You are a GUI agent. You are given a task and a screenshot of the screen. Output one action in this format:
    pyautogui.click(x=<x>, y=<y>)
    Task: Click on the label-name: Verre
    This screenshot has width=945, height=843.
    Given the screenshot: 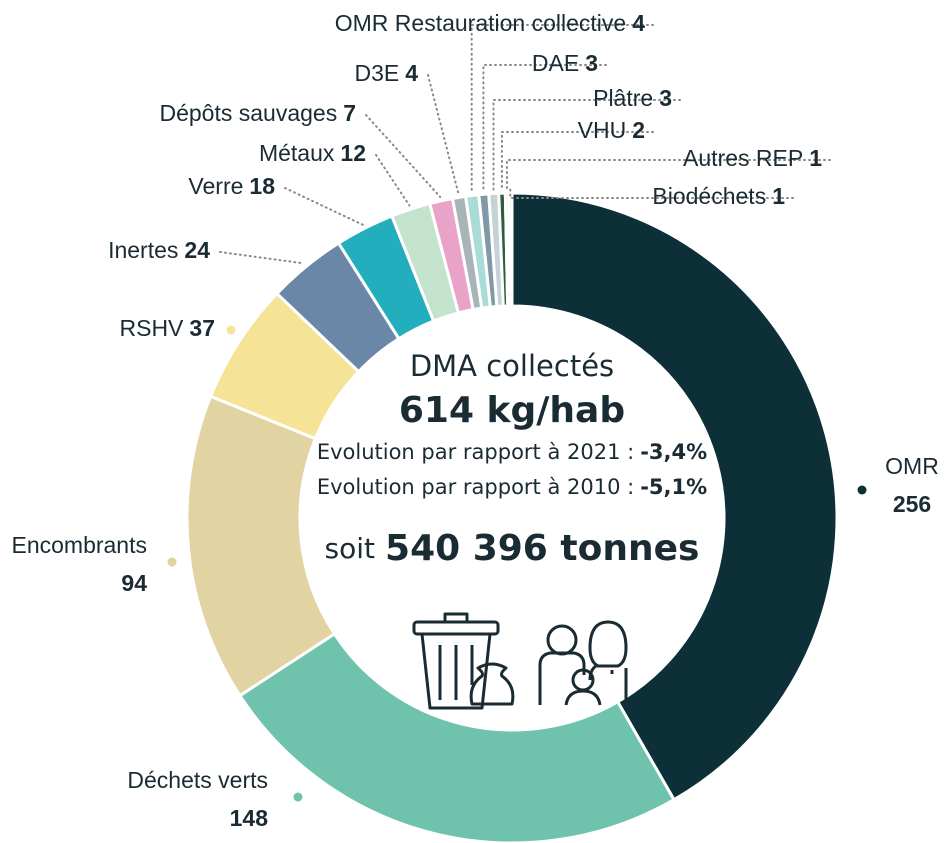 What is the action you would take?
    pyautogui.click(x=215, y=186)
    